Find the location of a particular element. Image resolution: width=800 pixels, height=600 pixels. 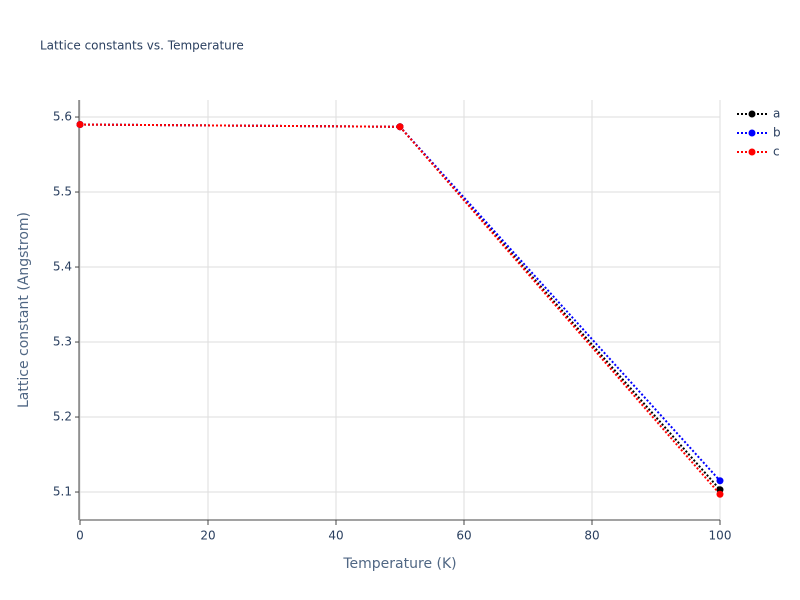

y-tick-label: 5.3 is located at coordinates (62, 342).